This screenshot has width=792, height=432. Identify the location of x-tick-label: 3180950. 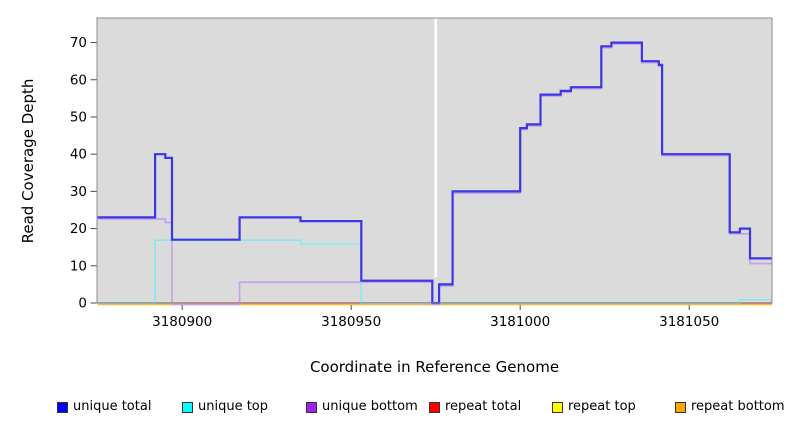
(351, 322).